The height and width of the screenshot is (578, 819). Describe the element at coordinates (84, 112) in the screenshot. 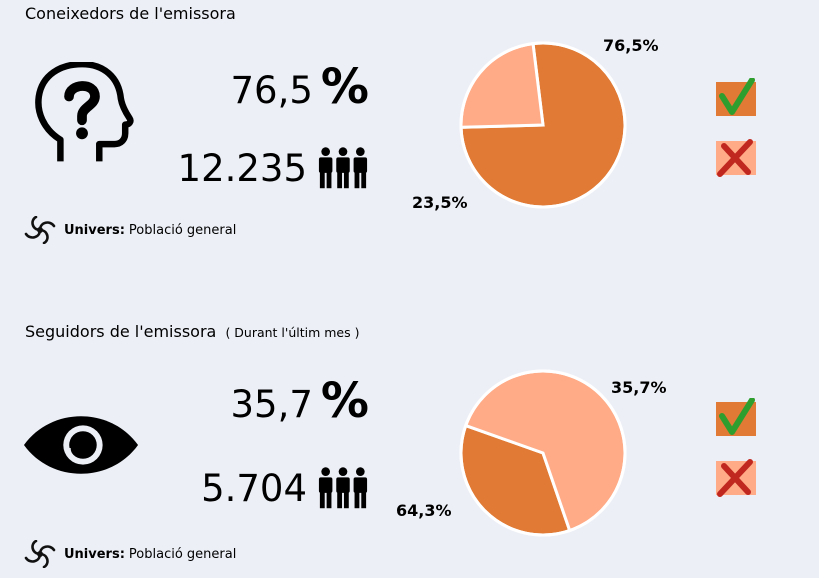

I see `head-question-icon` at that location.